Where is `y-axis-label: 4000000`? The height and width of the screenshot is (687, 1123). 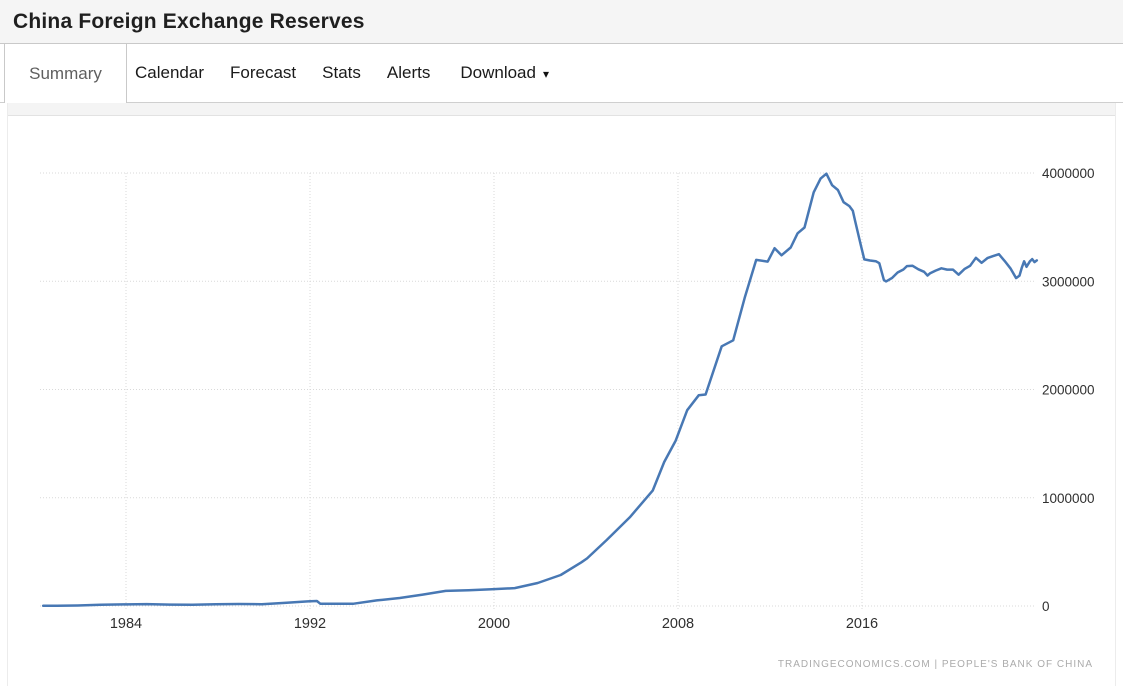 y-axis-label: 4000000 is located at coordinates (1068, 173).